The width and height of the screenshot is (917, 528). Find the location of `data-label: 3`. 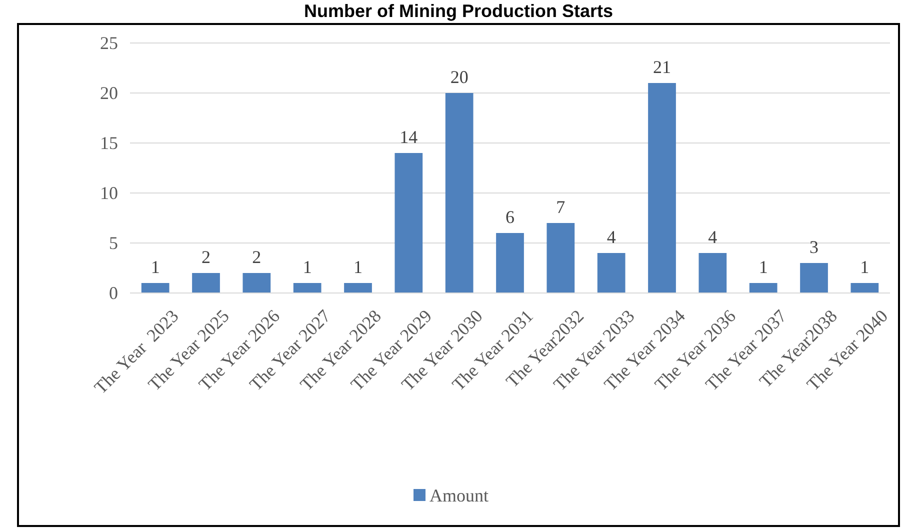

data-label: 3 is located at coordinates (814, 247).